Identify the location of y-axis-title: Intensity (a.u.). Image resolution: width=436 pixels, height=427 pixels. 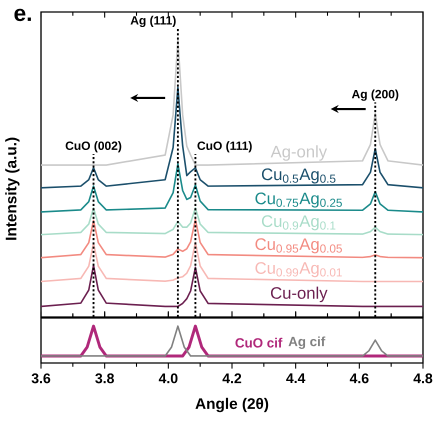
(12, 189).